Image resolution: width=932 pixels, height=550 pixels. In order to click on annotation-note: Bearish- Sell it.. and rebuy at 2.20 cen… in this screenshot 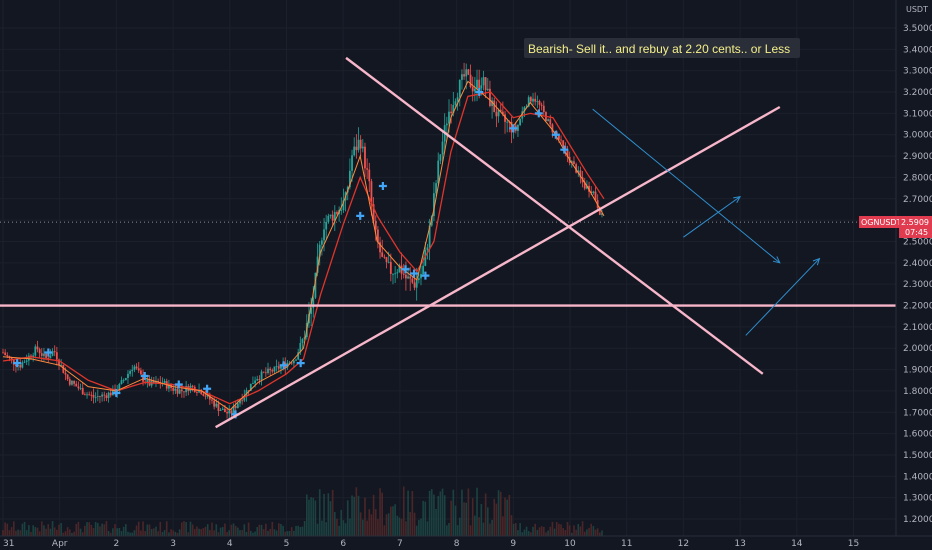, I will do `click(662, 48)`.